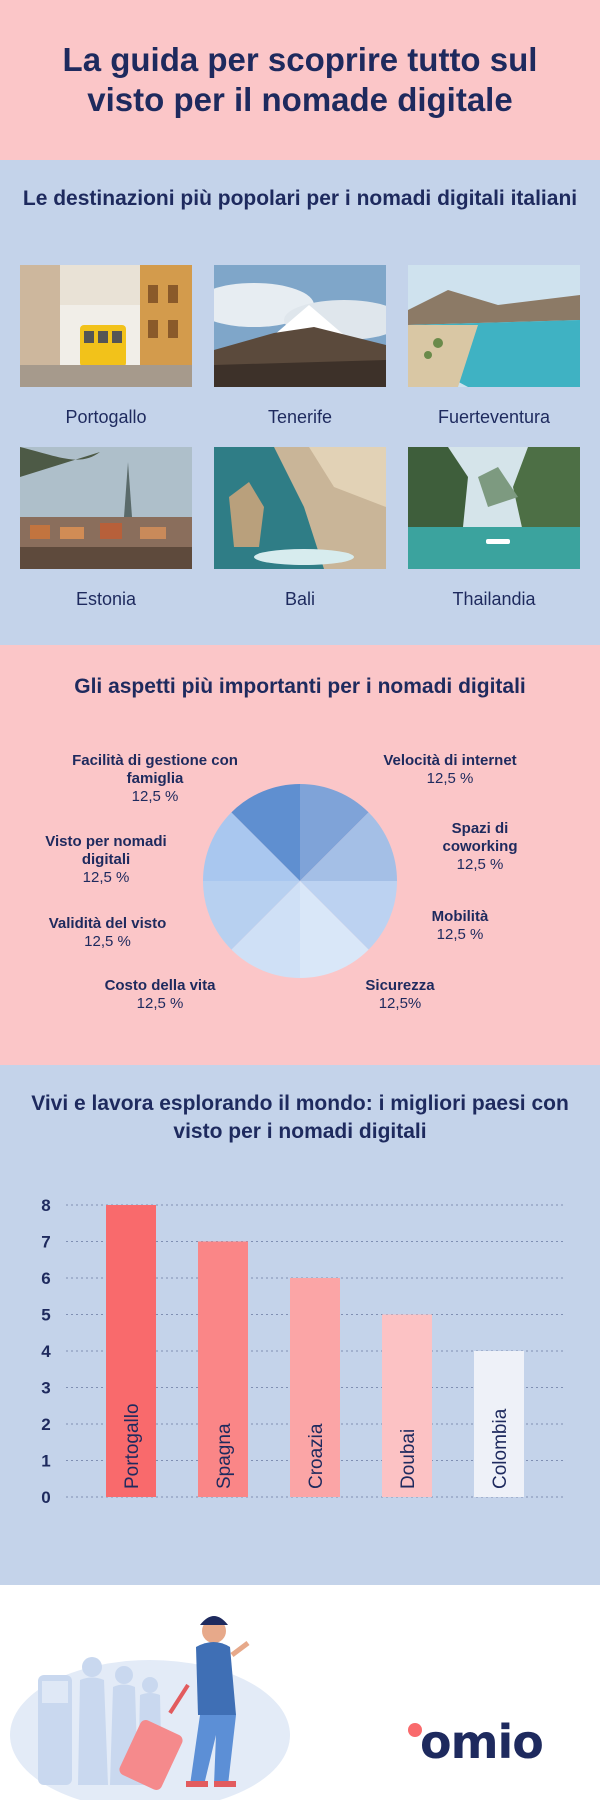  I want to click on y-tick-label: 8, so click(45, 1205).